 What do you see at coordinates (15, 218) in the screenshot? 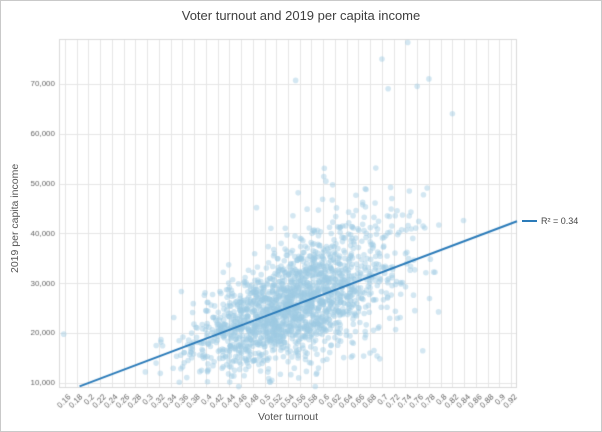
I see `y-axis-title: 2019 per capita income` at bounding box center [15, 218].